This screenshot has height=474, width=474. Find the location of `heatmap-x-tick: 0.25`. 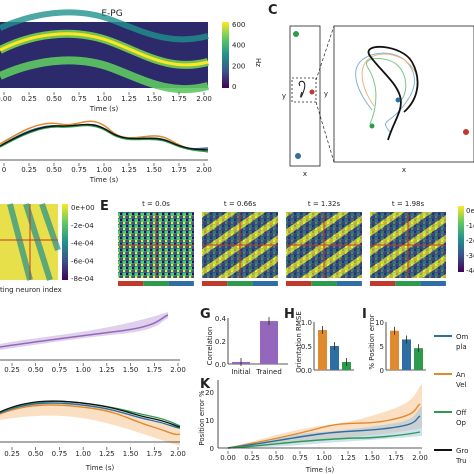

heatmap-x-tick: 0.25 is located at coordinates (29, 99).